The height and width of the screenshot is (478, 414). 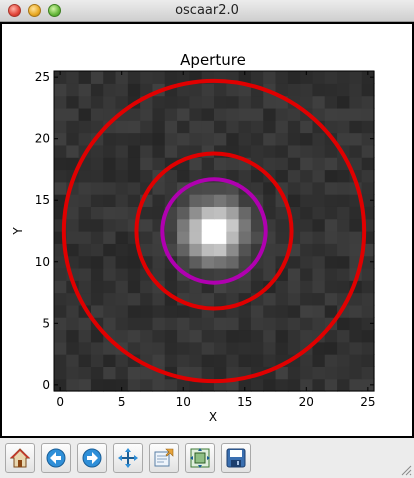 What do you see at coordinates (14, 10) in the screenshot?
I see `close-window-button` at bounding box center [14, 10].